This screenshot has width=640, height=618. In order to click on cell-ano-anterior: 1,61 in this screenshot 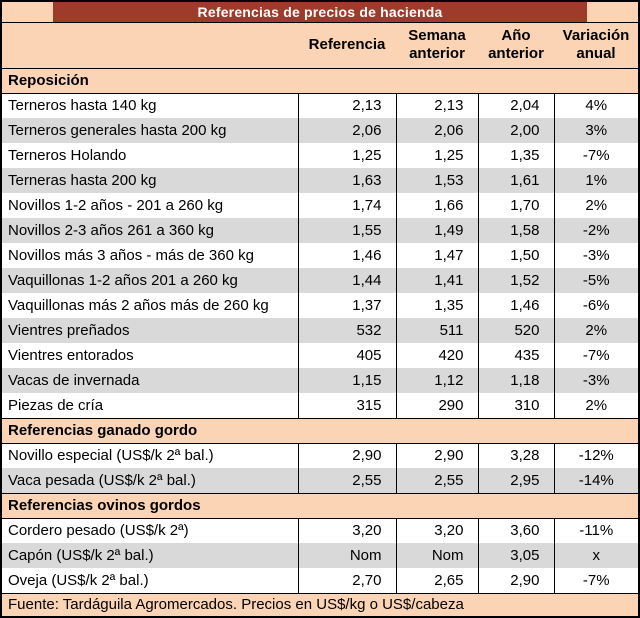, I will do `click(515, 180)`.